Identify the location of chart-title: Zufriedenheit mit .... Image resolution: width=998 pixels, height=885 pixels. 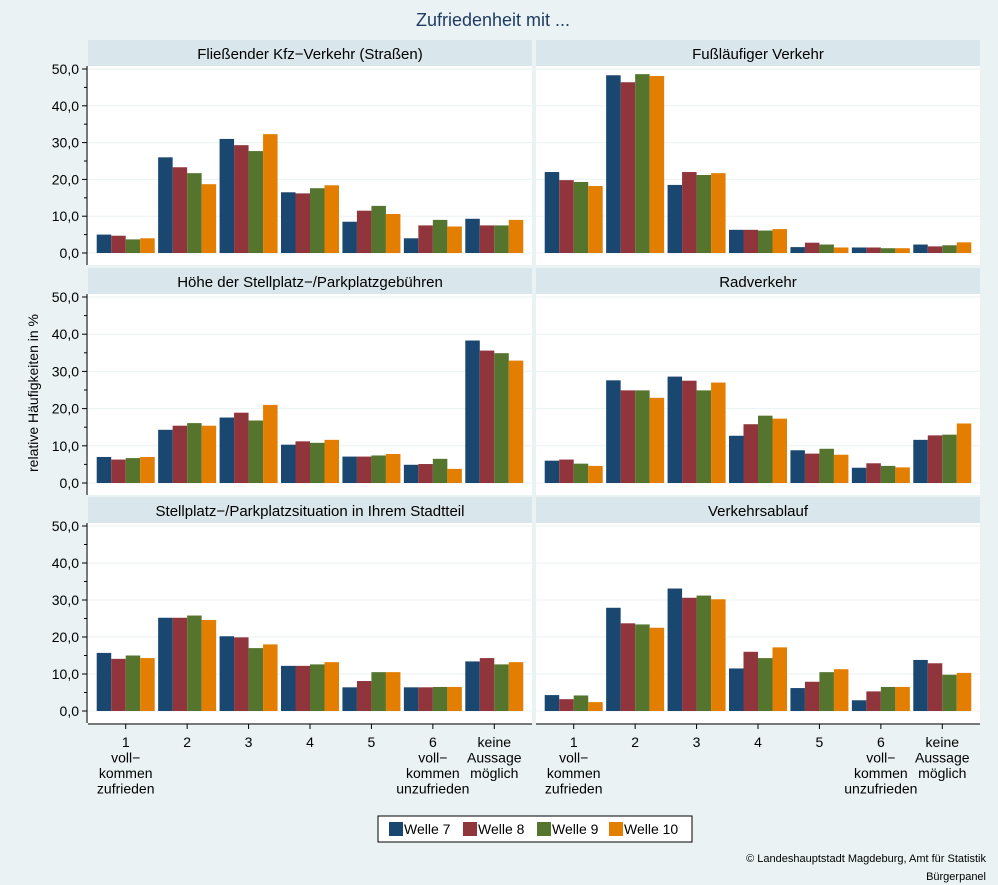
(493, 20).